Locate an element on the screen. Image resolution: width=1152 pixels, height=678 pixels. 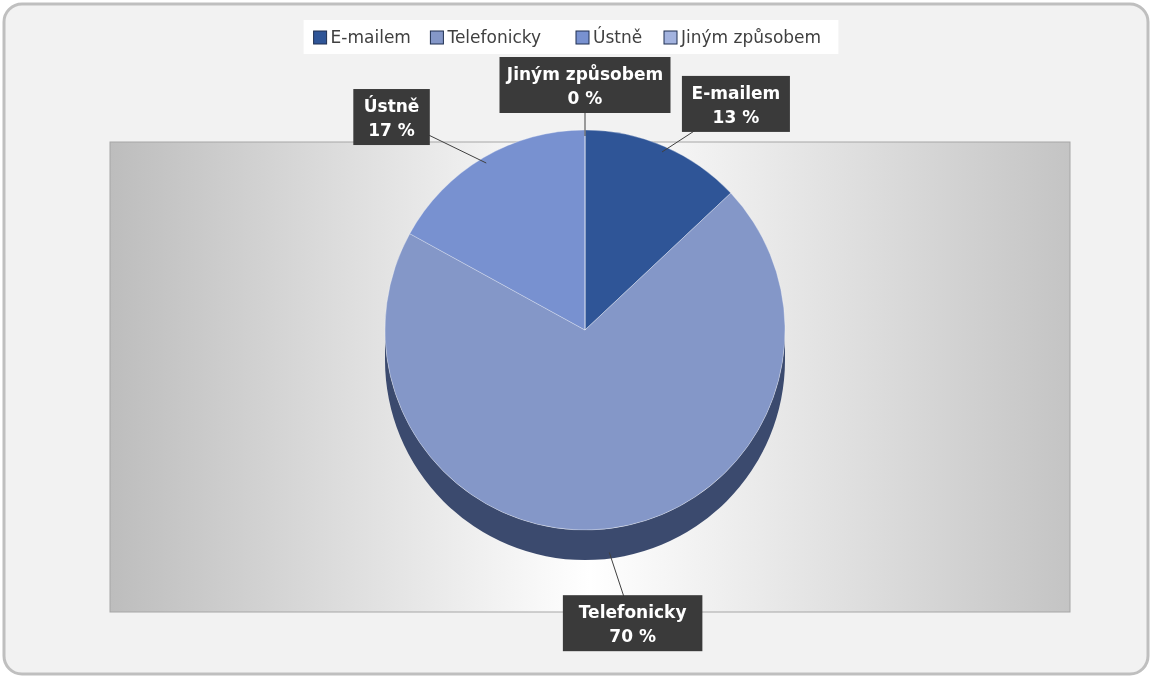
legend-label: Ústně is located at coordinates (618, 36).